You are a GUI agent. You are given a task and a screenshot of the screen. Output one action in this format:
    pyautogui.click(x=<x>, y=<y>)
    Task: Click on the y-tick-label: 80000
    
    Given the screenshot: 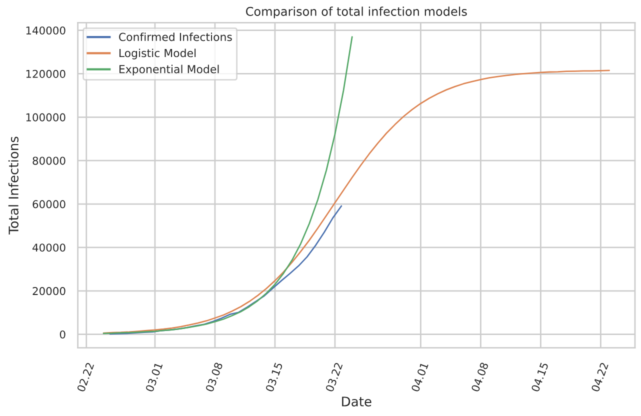 What is the action you would take?
    pyautogui.click(x=49, y=160)
    